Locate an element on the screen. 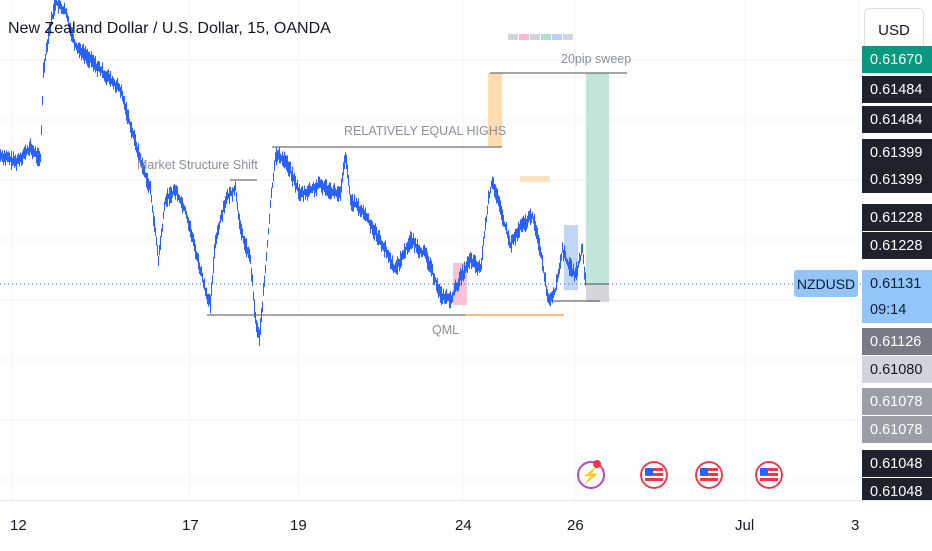  time-tick: Jul is located at coordinates (745, 525).